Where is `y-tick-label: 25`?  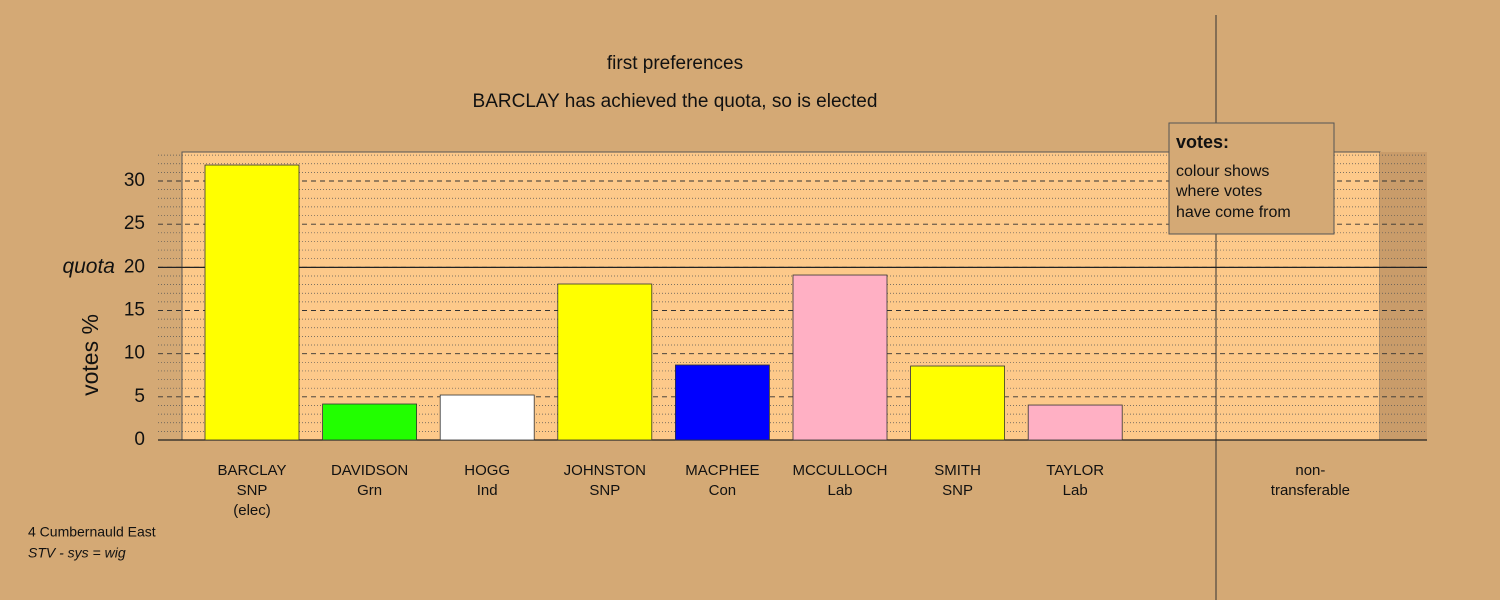
y-tick-label: 25 is located at coordinates (134, 223).